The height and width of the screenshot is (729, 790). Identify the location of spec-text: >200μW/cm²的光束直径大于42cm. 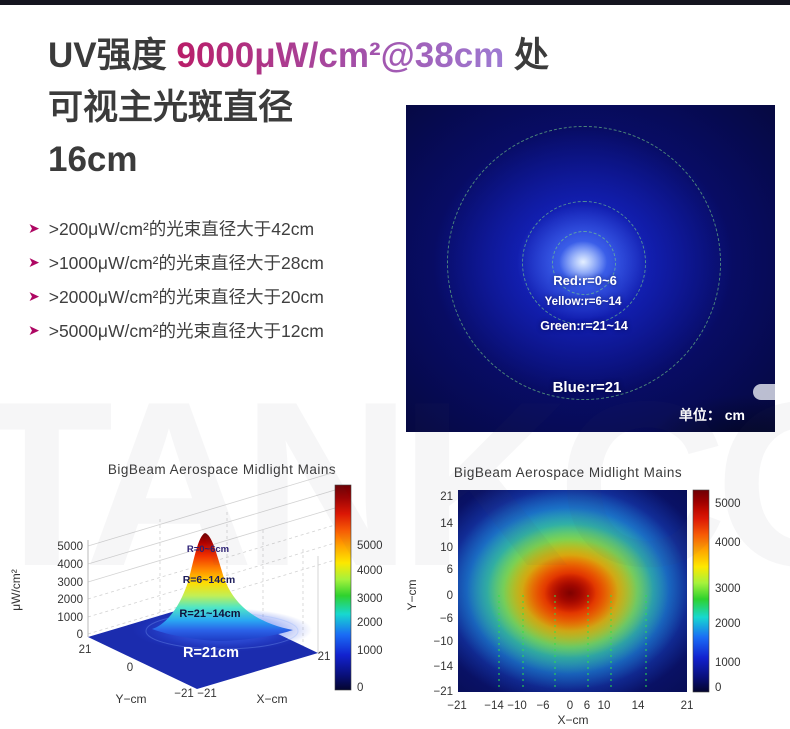
(181, 228).